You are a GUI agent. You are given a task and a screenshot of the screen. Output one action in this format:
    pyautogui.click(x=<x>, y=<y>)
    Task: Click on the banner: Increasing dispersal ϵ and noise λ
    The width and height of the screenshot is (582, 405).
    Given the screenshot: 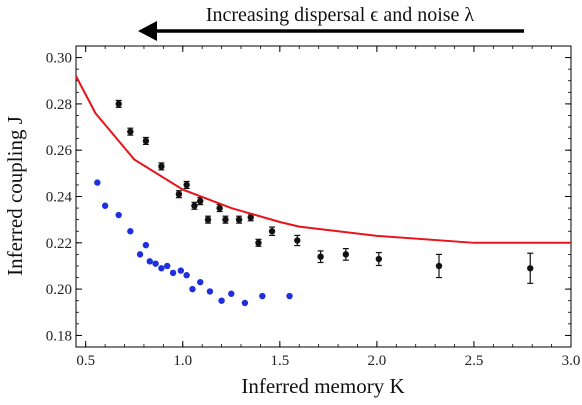 What is the action you would take?
    pyautogui.click(x=331, y=21)
    